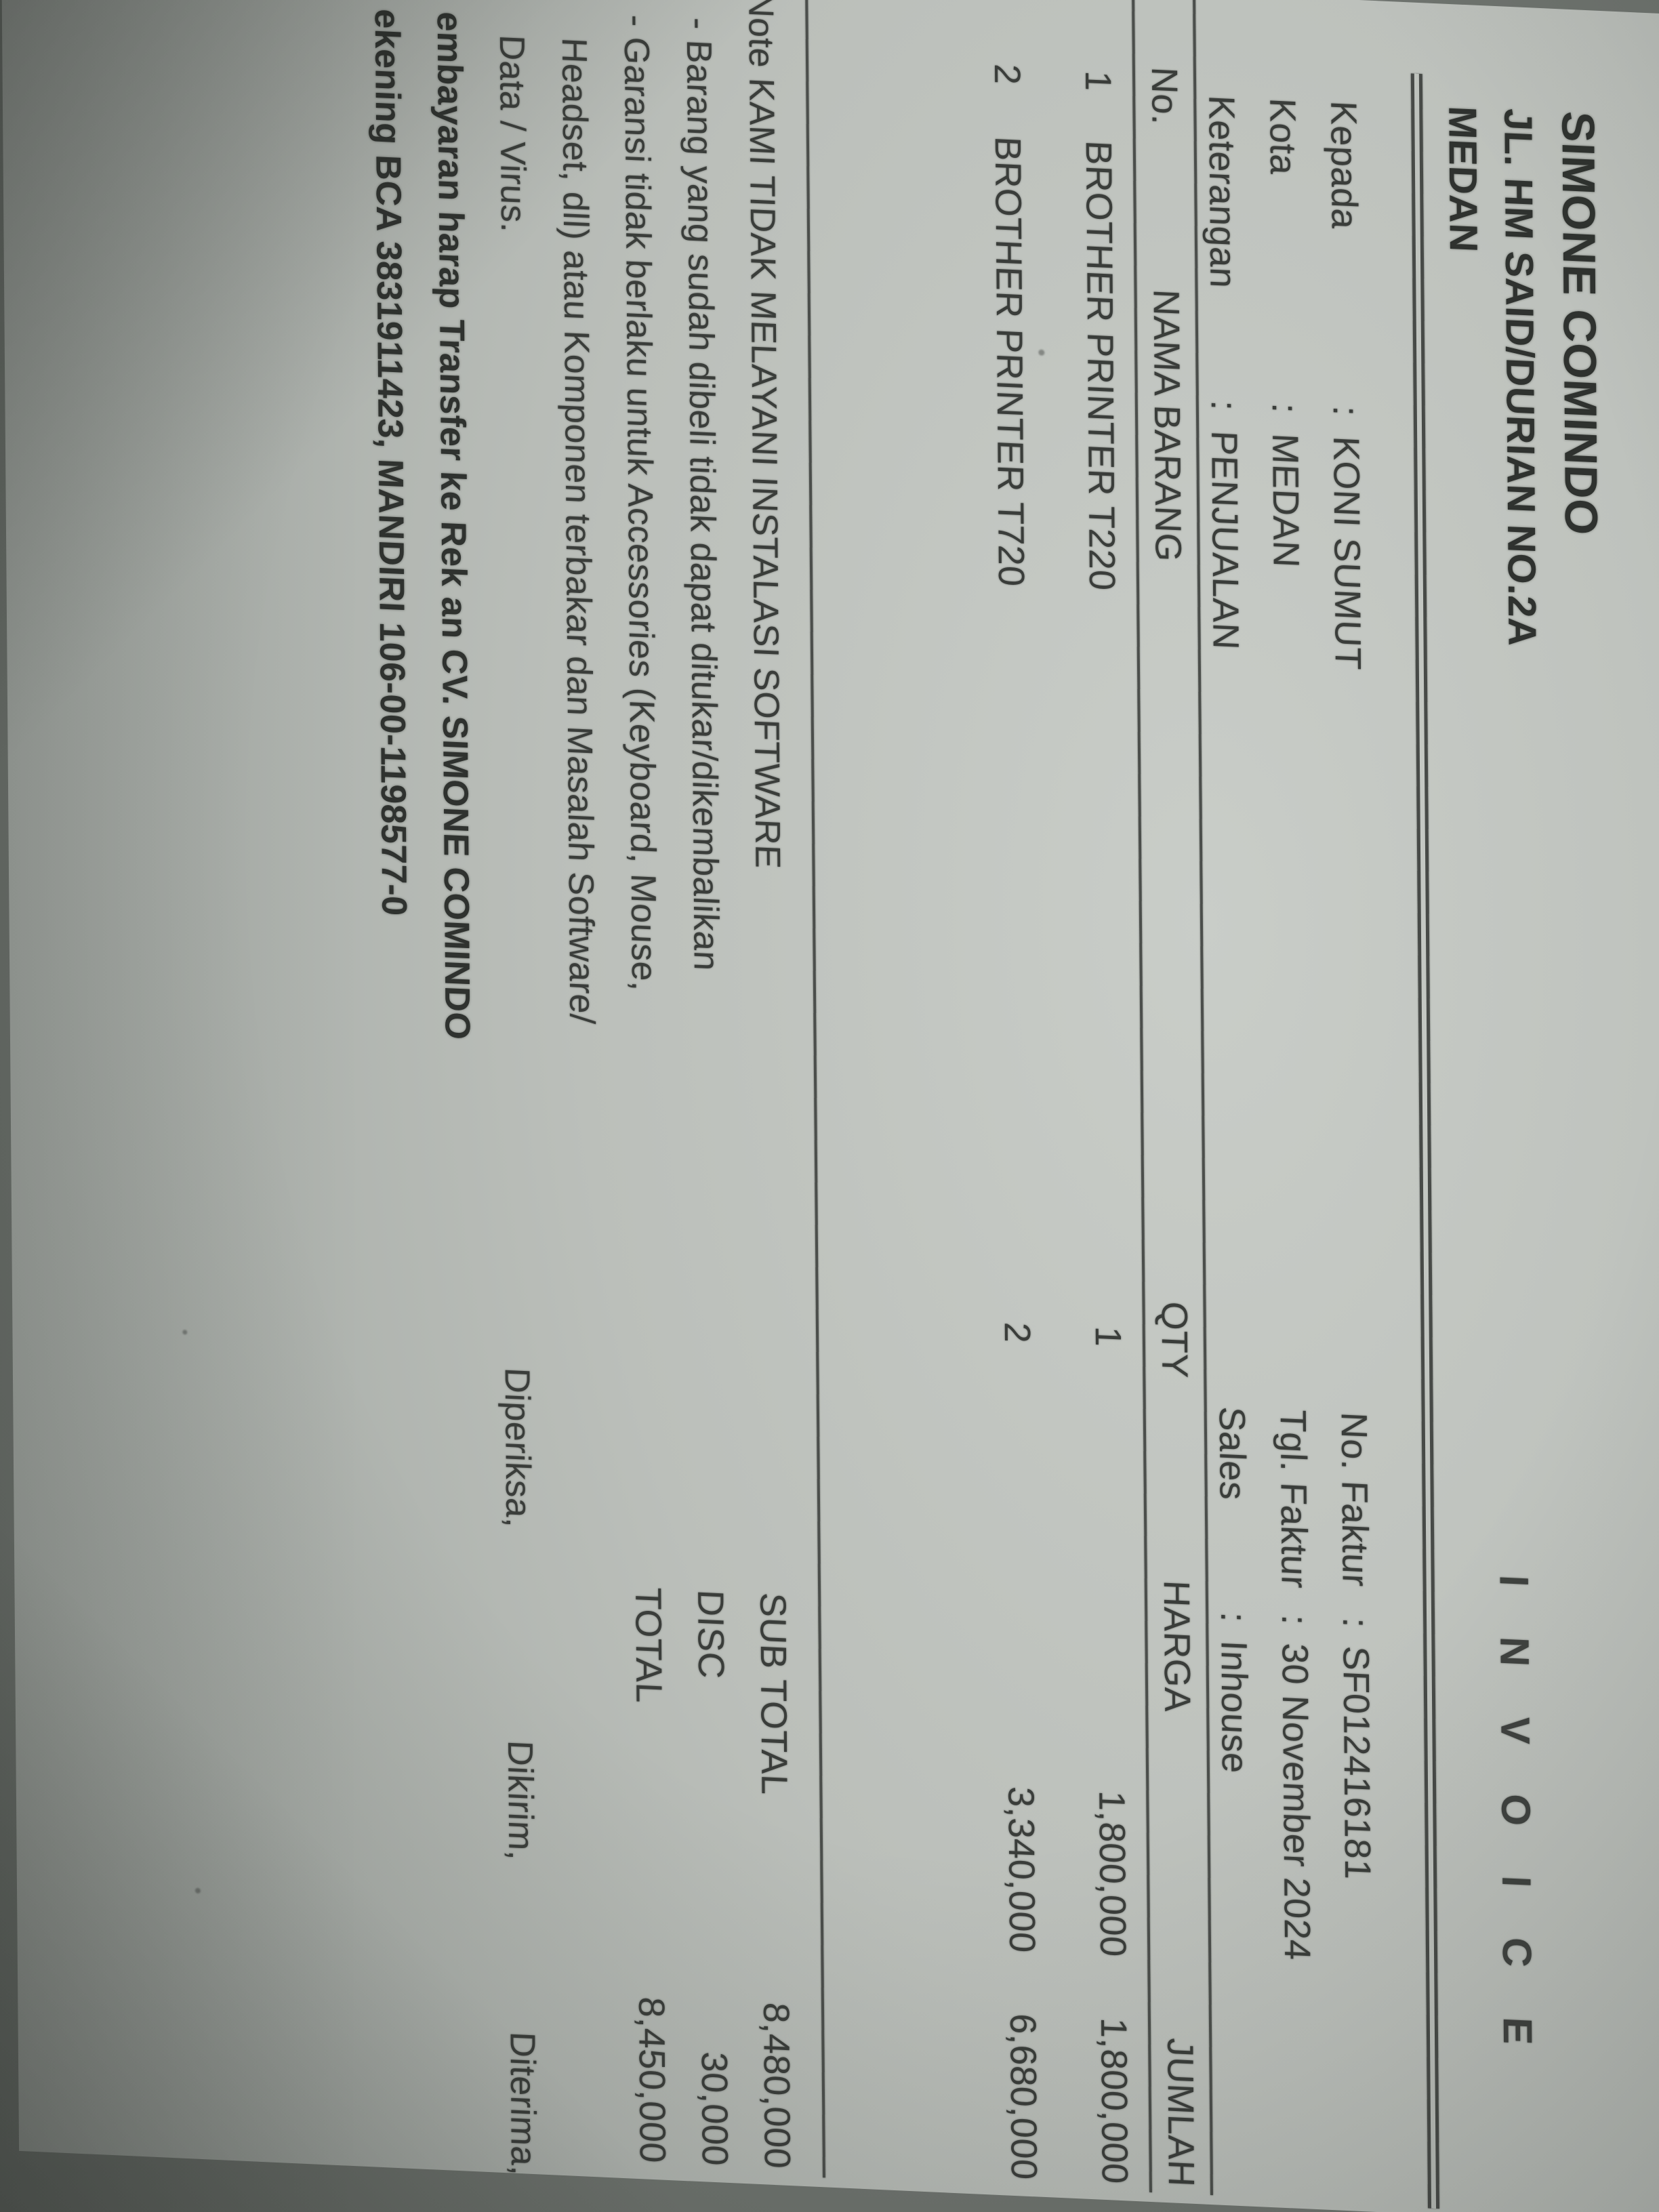 The height and width of the screenshot is (2212, 1659). Describe the element at coordinates (1463, 179) in the screenshot. I see `company-city: MEDAN` at that location.